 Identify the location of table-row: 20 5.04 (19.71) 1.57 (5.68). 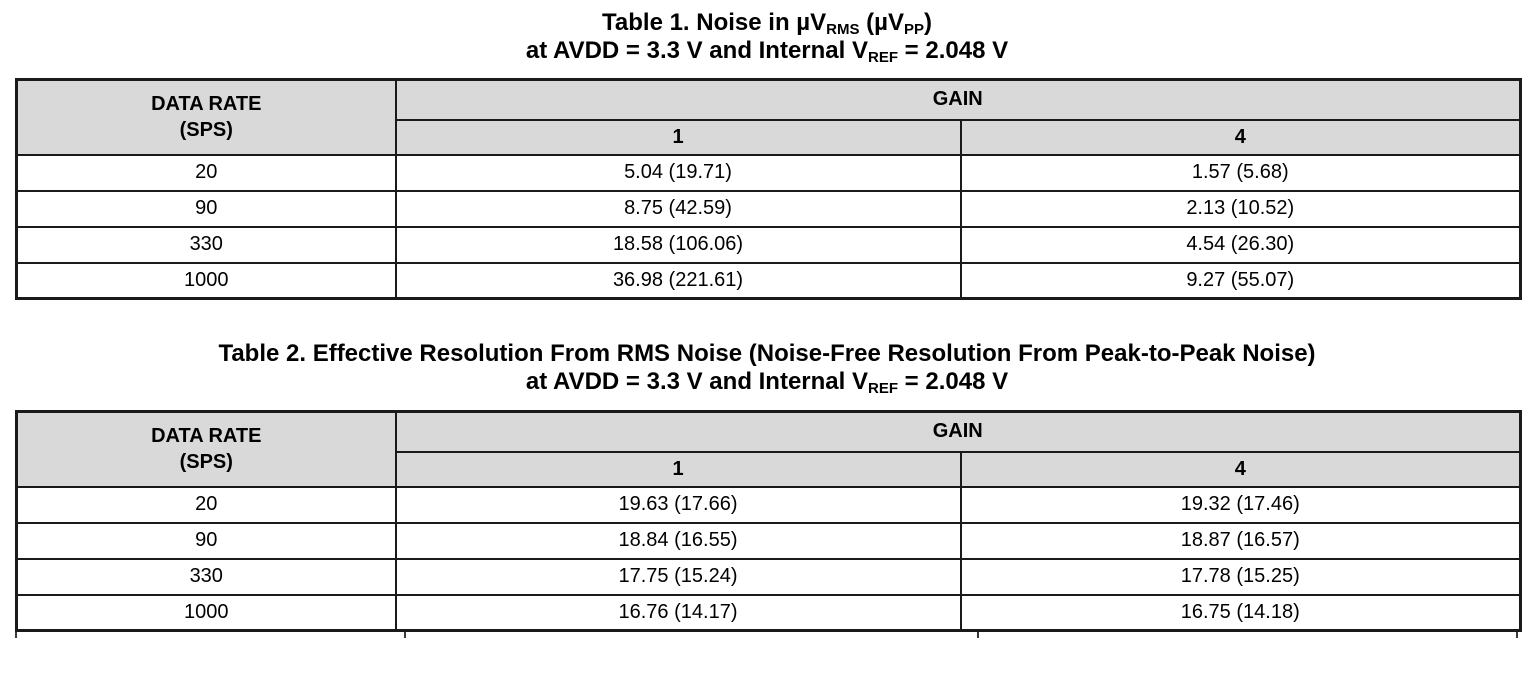
(768, 172).